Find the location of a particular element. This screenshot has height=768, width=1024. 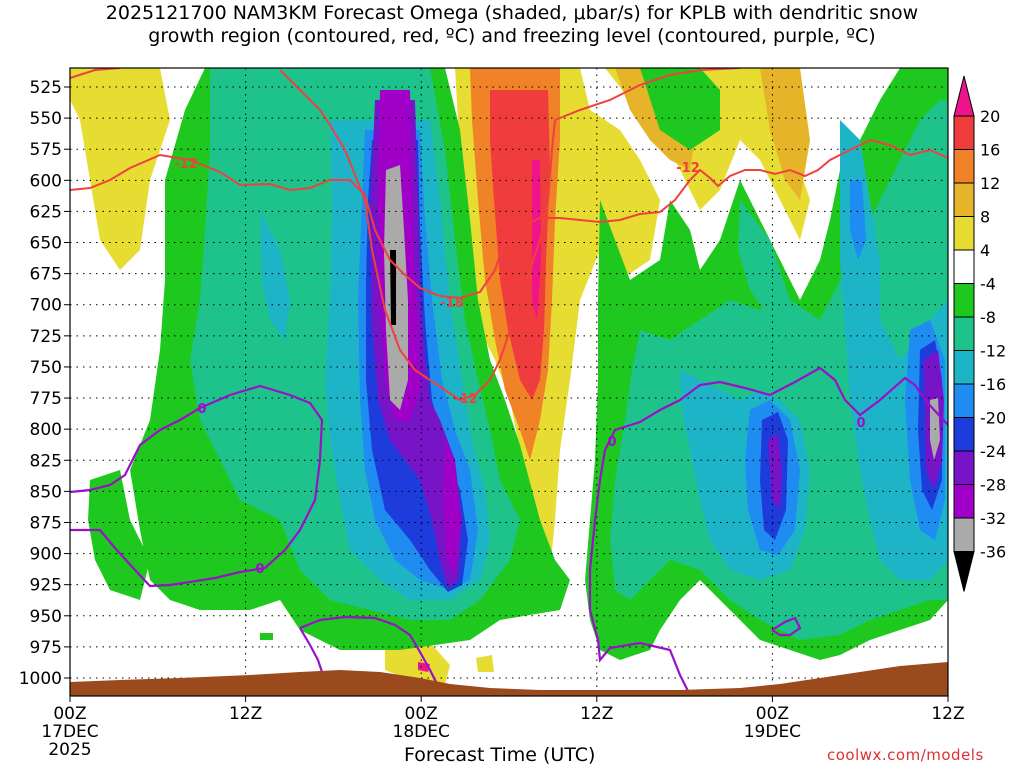

freezing-label-0: 0 is located at coordinates (201, 409).